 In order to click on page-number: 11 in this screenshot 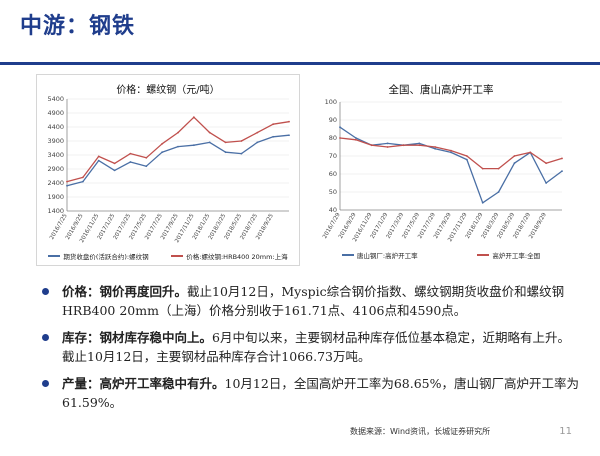, I will do `click(565, 431)`.